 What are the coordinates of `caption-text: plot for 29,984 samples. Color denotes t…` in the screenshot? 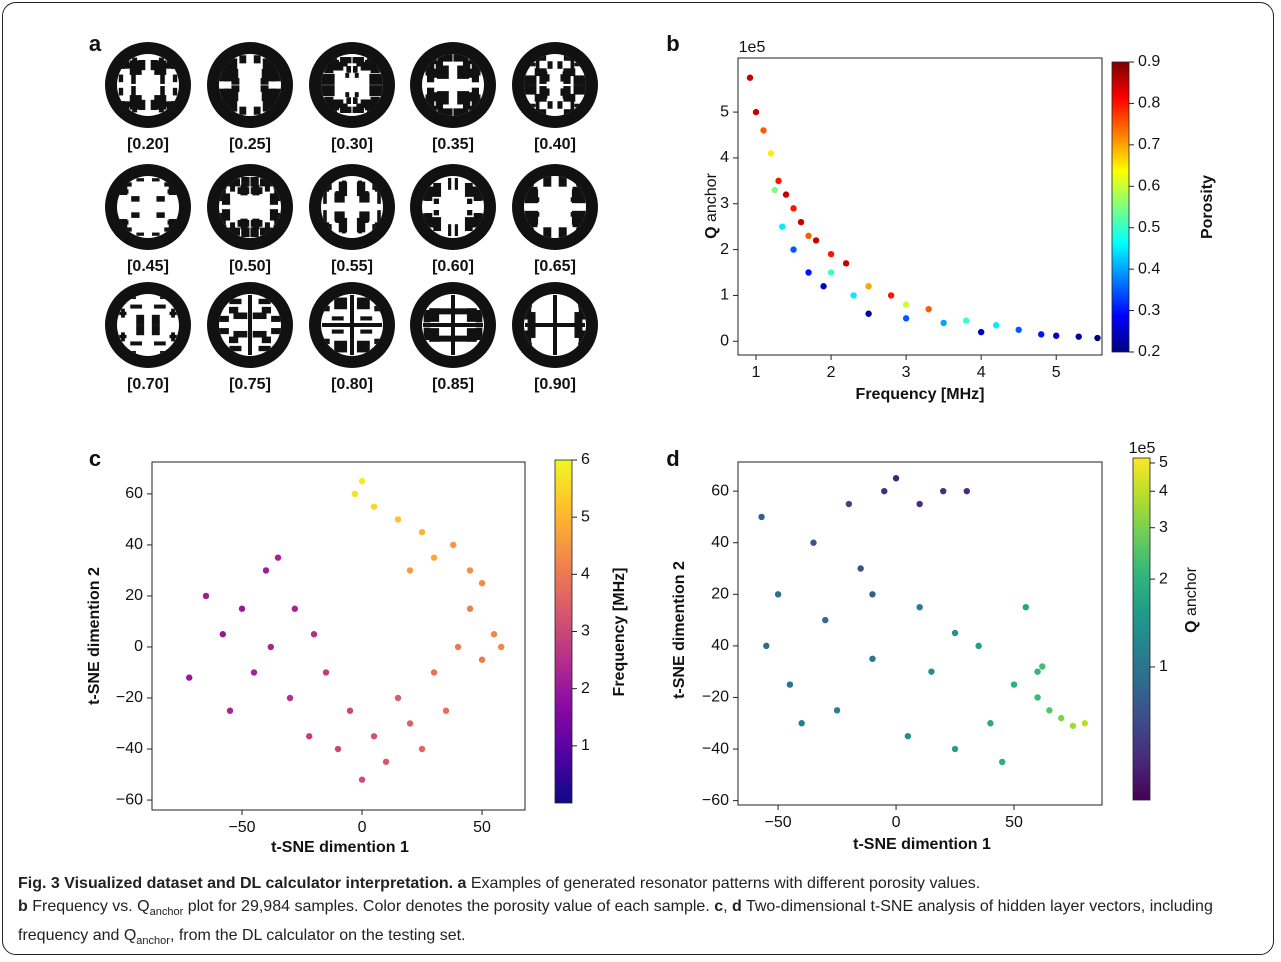 It's located at (449, 906).